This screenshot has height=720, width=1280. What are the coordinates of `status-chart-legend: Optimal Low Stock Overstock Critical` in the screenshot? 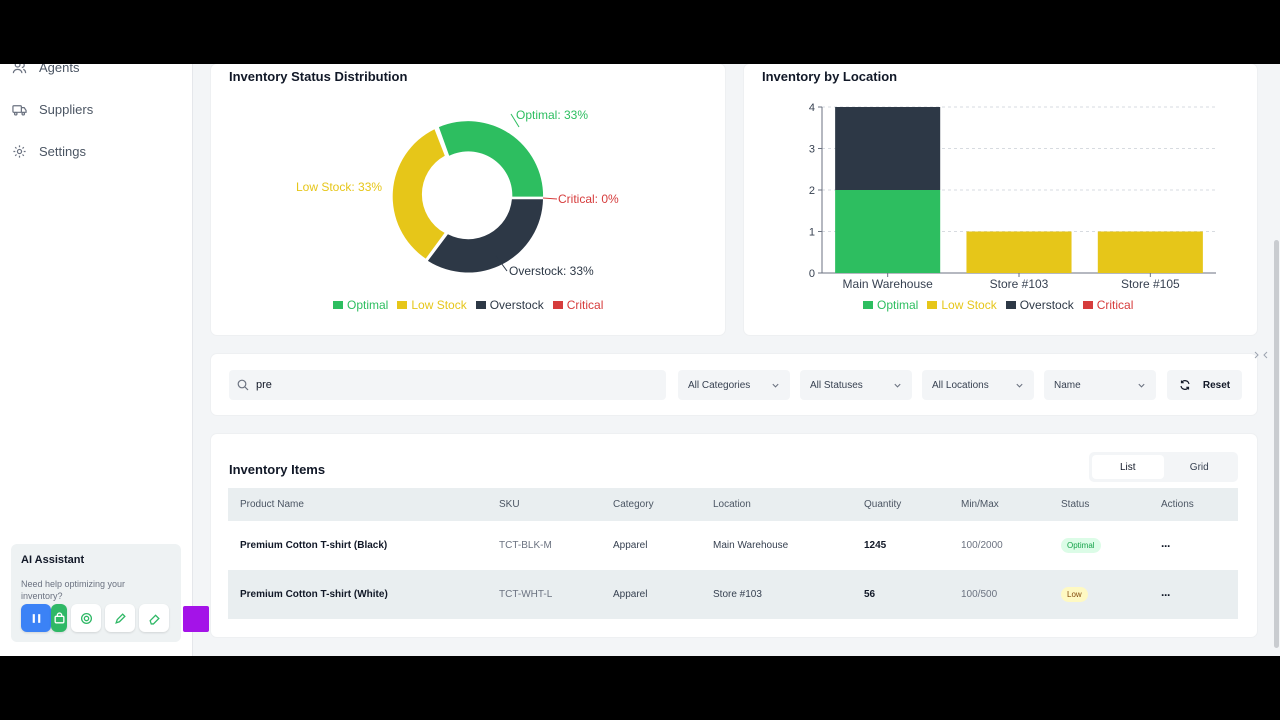 It's located at (468, 305).